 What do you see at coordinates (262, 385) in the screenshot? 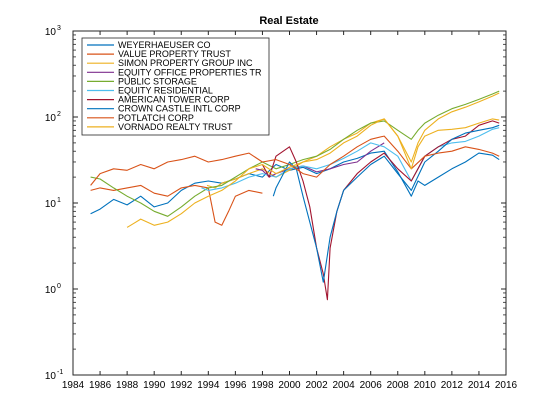
I see `x-tick-label: 1998` at bounding box center [262, 385].